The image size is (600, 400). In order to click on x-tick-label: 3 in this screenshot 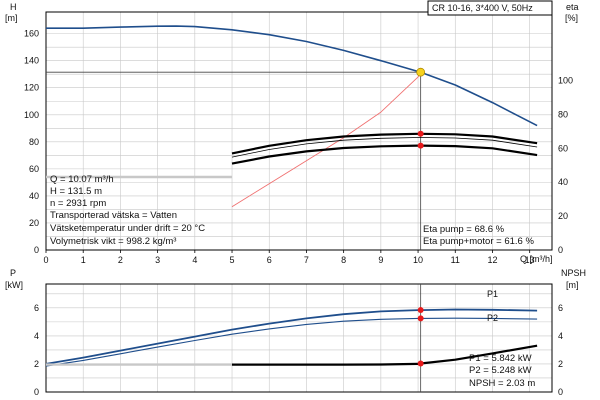, I will do `click(157, 260)`.